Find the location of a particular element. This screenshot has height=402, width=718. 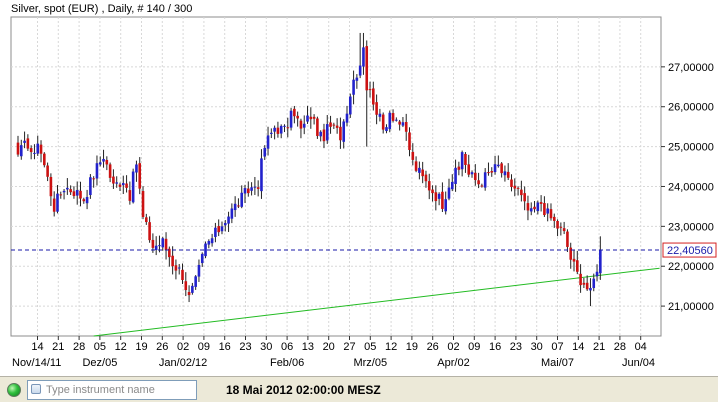

instrument-icon is located at coordinates (36, 389).